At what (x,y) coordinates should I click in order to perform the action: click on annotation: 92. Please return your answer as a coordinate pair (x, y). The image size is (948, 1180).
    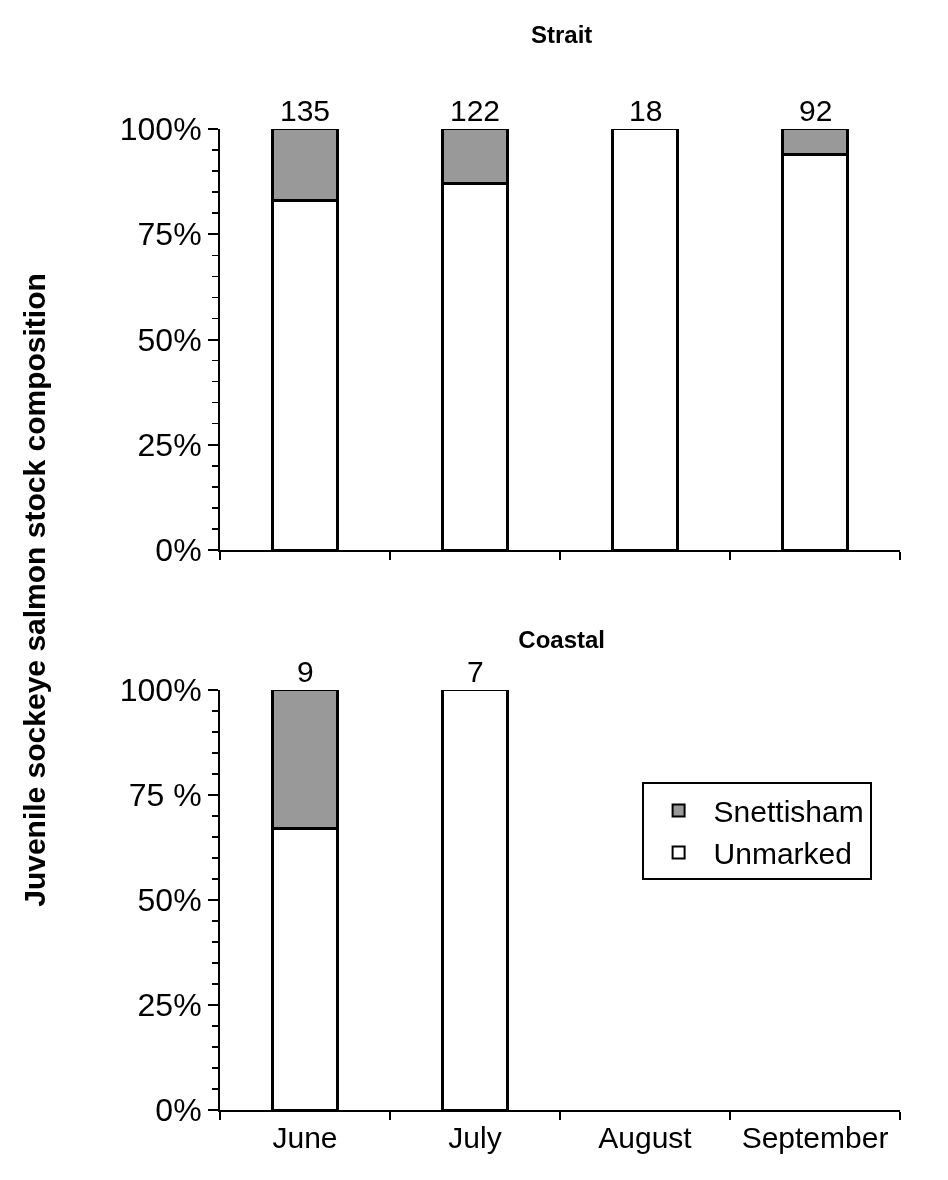
    Looking at the image, I should click on (816, 110).